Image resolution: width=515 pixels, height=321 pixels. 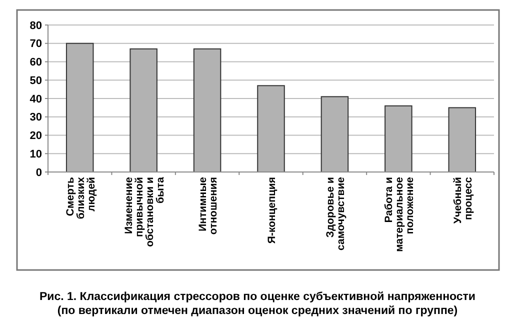 I want to click on y-tick-label: 80, so click(x=36, y=26).